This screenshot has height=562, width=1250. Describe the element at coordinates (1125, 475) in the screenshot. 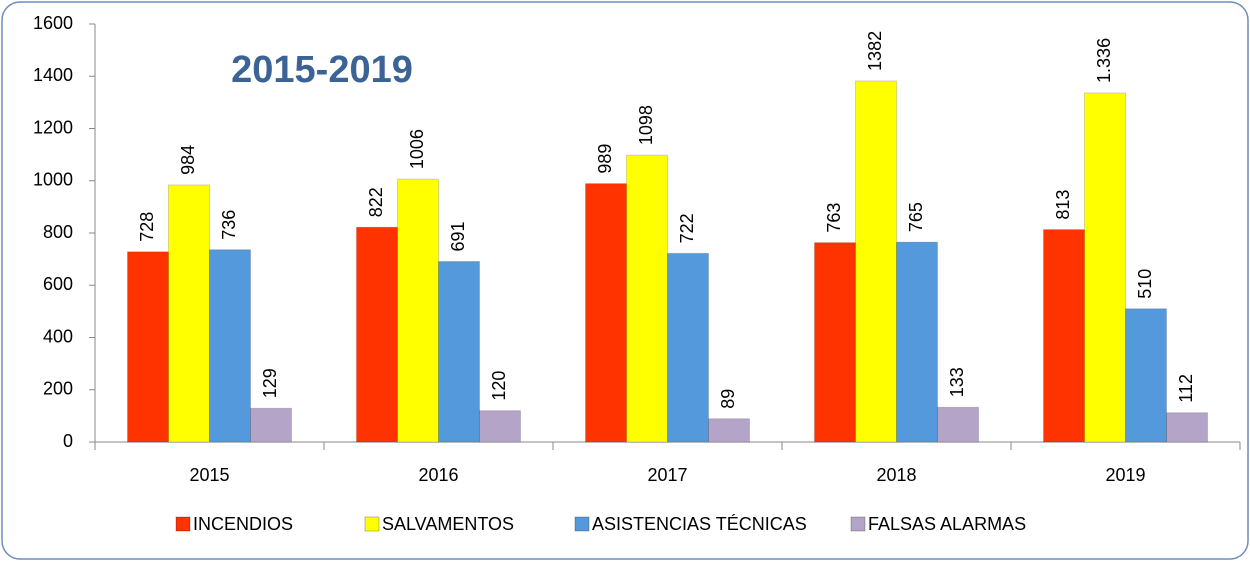

I see `x-tick-label: 2019` at that location.